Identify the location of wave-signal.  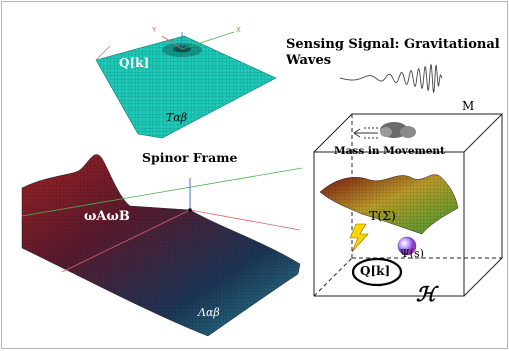
(391, 78).